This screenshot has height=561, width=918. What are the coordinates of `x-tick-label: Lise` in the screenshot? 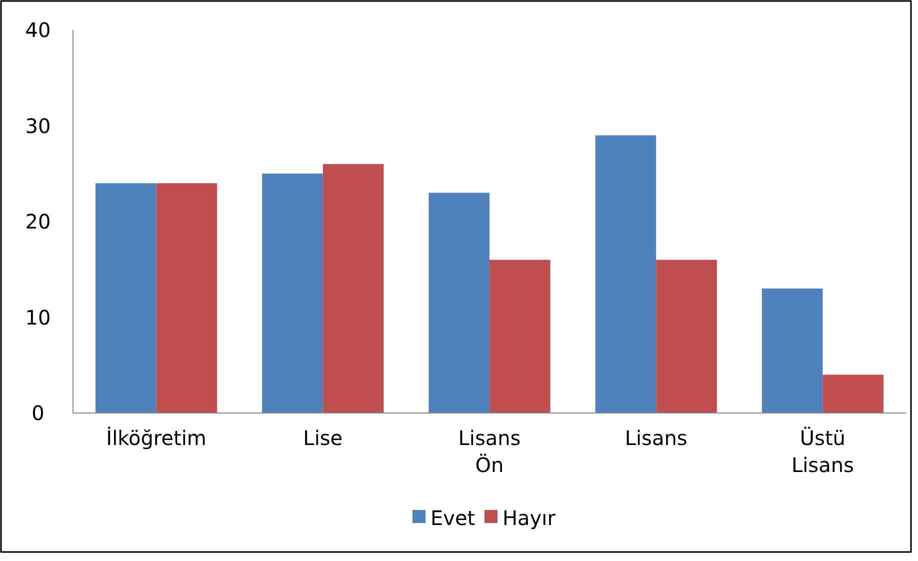 It's located at (323, 438).